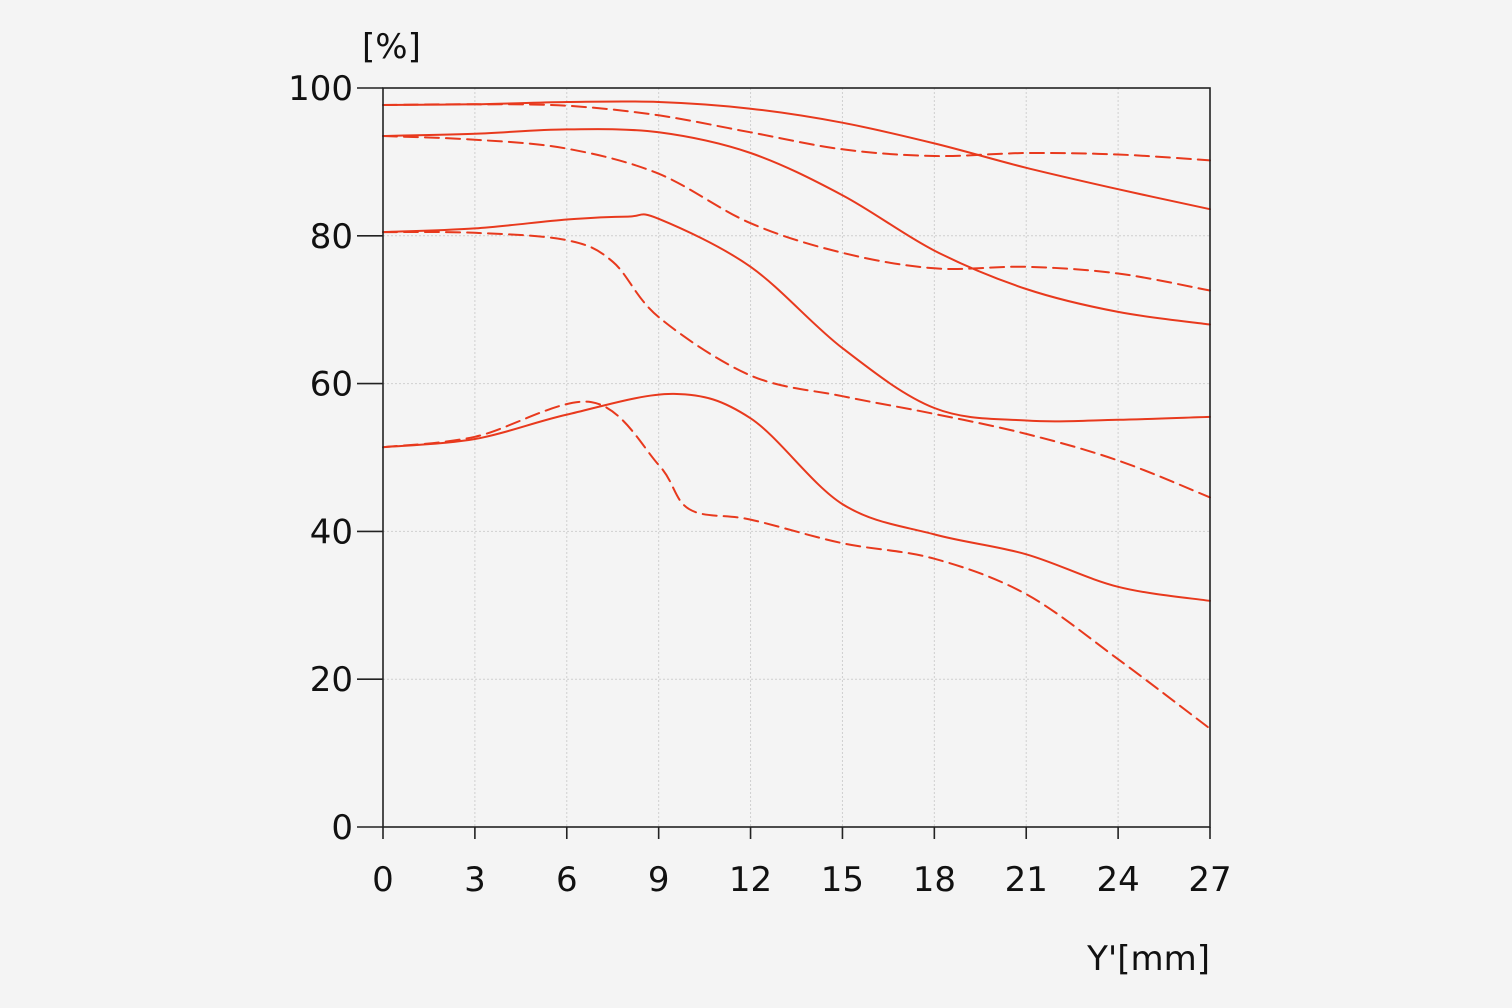 Image resolution: width=1512 pixels, height=1008 pixels. I want to click on x-tick-label: 0, so click(383, 880).